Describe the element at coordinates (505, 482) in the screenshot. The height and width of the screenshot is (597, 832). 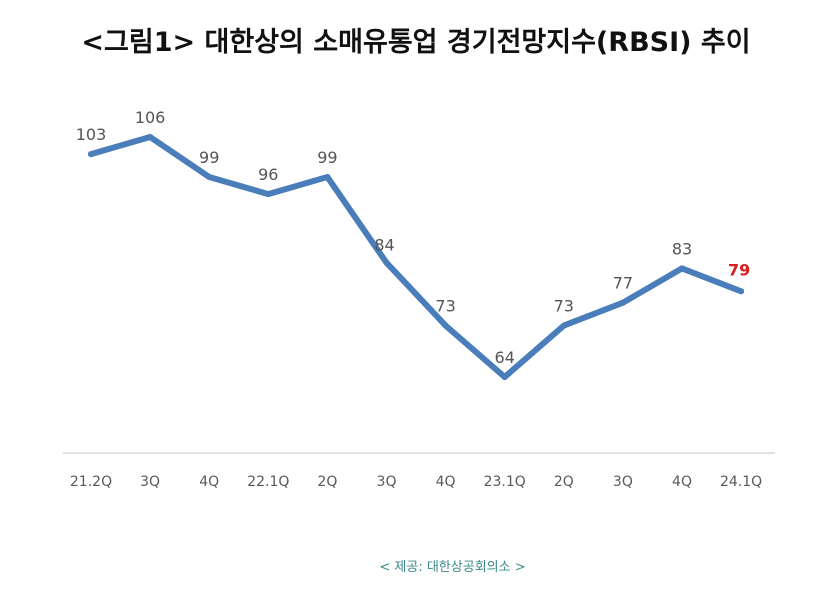
I see `x-tick-label: 23.1Q` at that location.